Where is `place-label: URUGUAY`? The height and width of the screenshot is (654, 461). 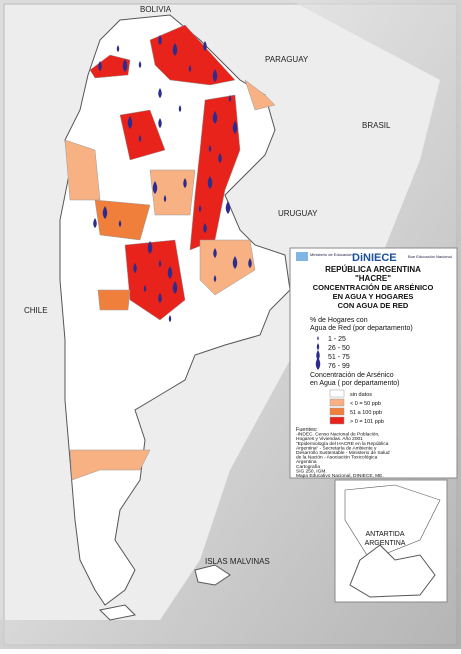 place-label: URUGUAY is located at coordinates (298, 213).